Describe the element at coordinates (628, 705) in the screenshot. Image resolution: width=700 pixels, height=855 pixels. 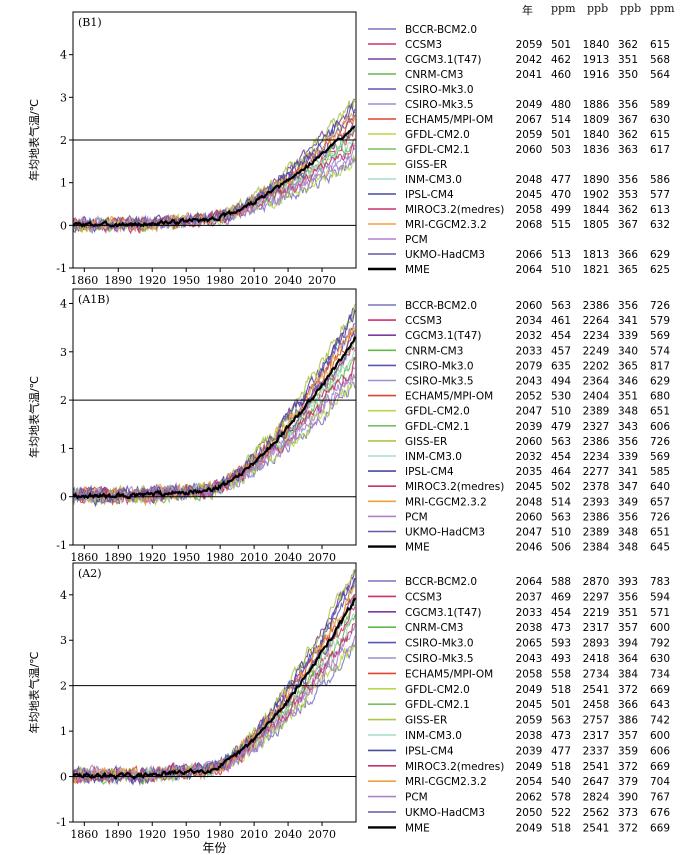
I see `table-cell: 366` at that location.